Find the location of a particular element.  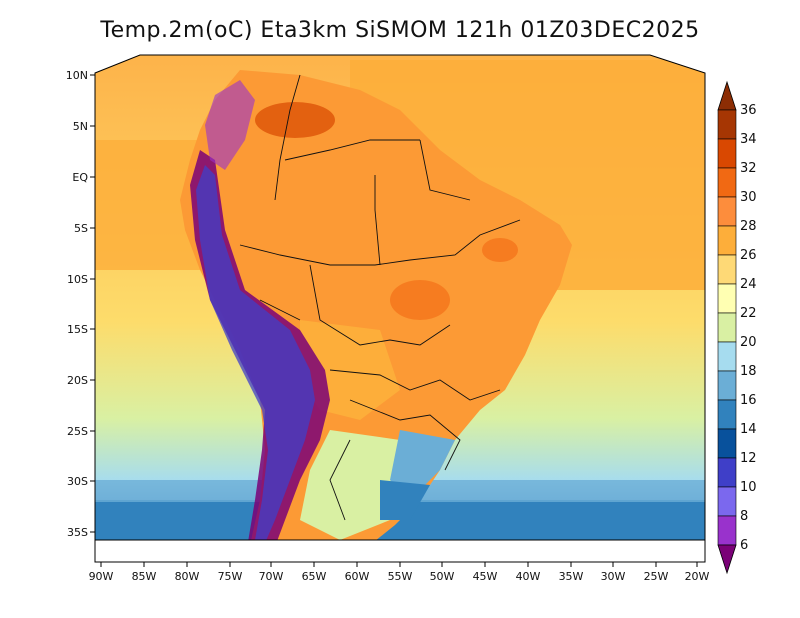

colorbar: 36 34 32 30 28 26 24 22 20 18 16 14 12 10 8 6 is located at coordinates (737, 327).